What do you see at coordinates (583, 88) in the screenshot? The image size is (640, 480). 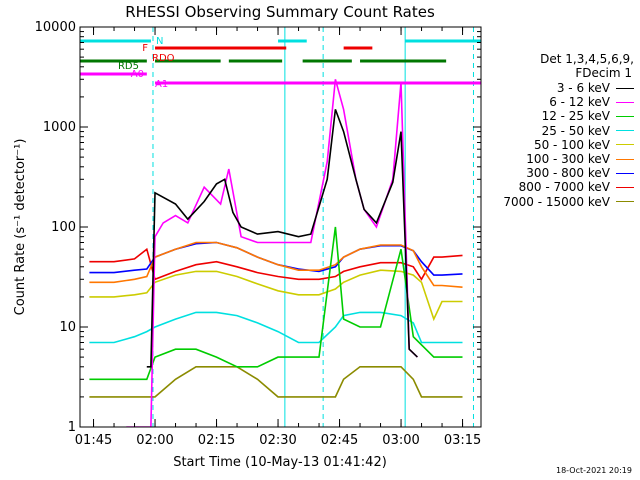 I see `legend-item-label: 3 - 6 keV` at bounding box center [583, 88].